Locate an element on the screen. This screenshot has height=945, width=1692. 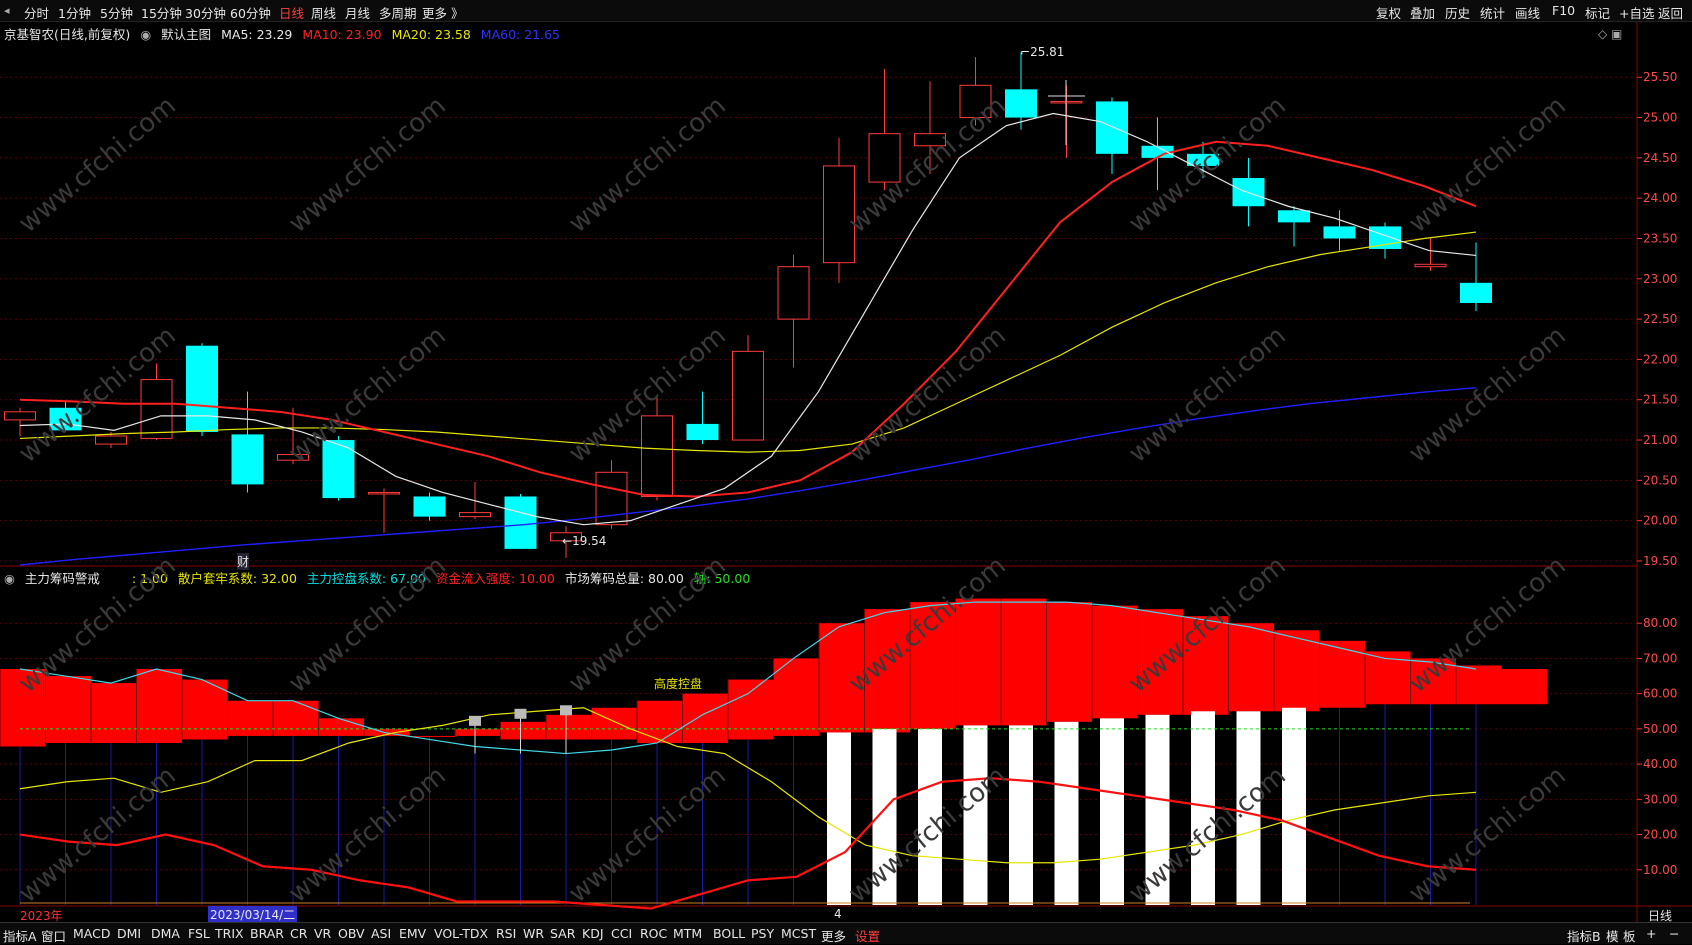
tab-kdj: KDJ is located at coordinates (593, 933).